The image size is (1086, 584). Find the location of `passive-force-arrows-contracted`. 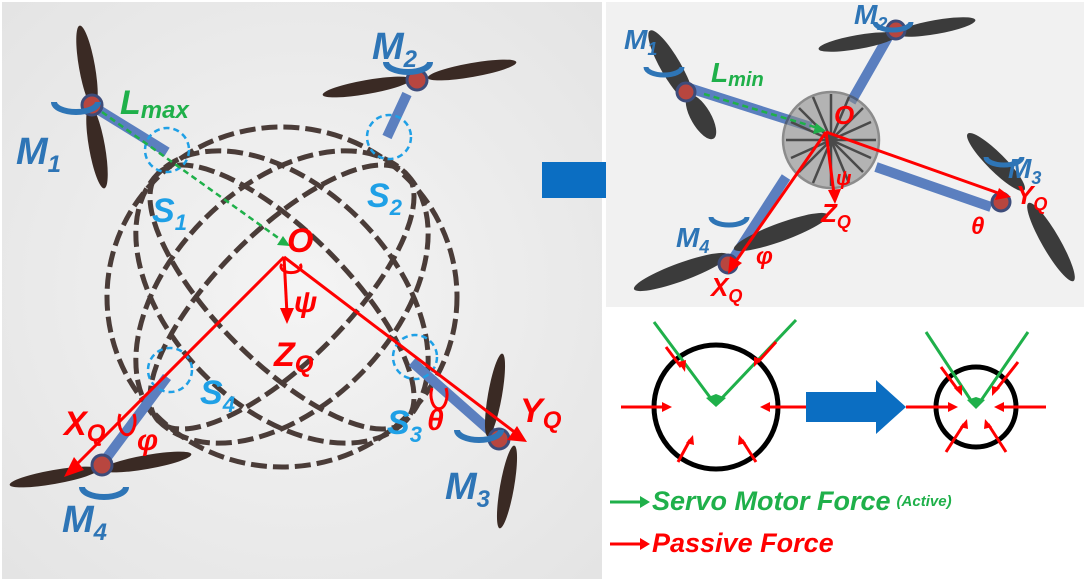

passive-force-arrows-contracted is located at coordinates (976, 407).